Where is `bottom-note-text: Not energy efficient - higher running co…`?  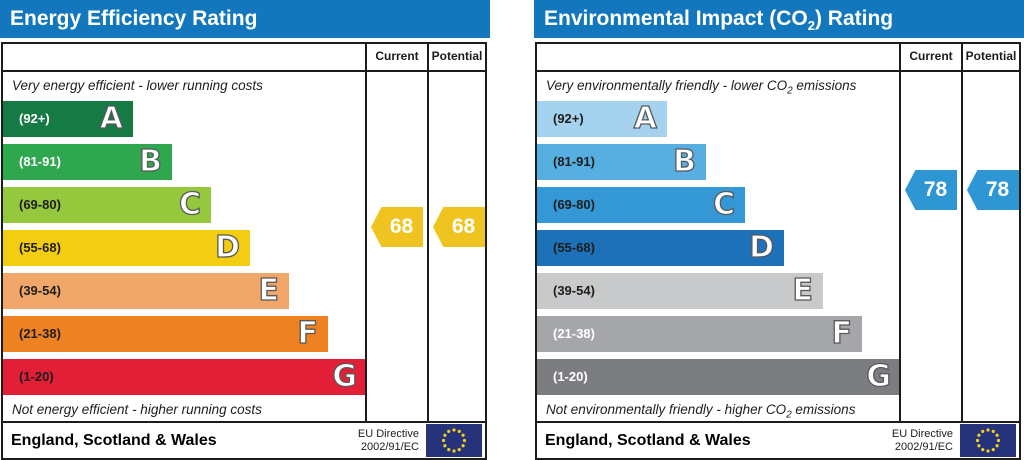
bottom-note-text: Not energy efficient - higher running co… is located at coordinates (137, 409).